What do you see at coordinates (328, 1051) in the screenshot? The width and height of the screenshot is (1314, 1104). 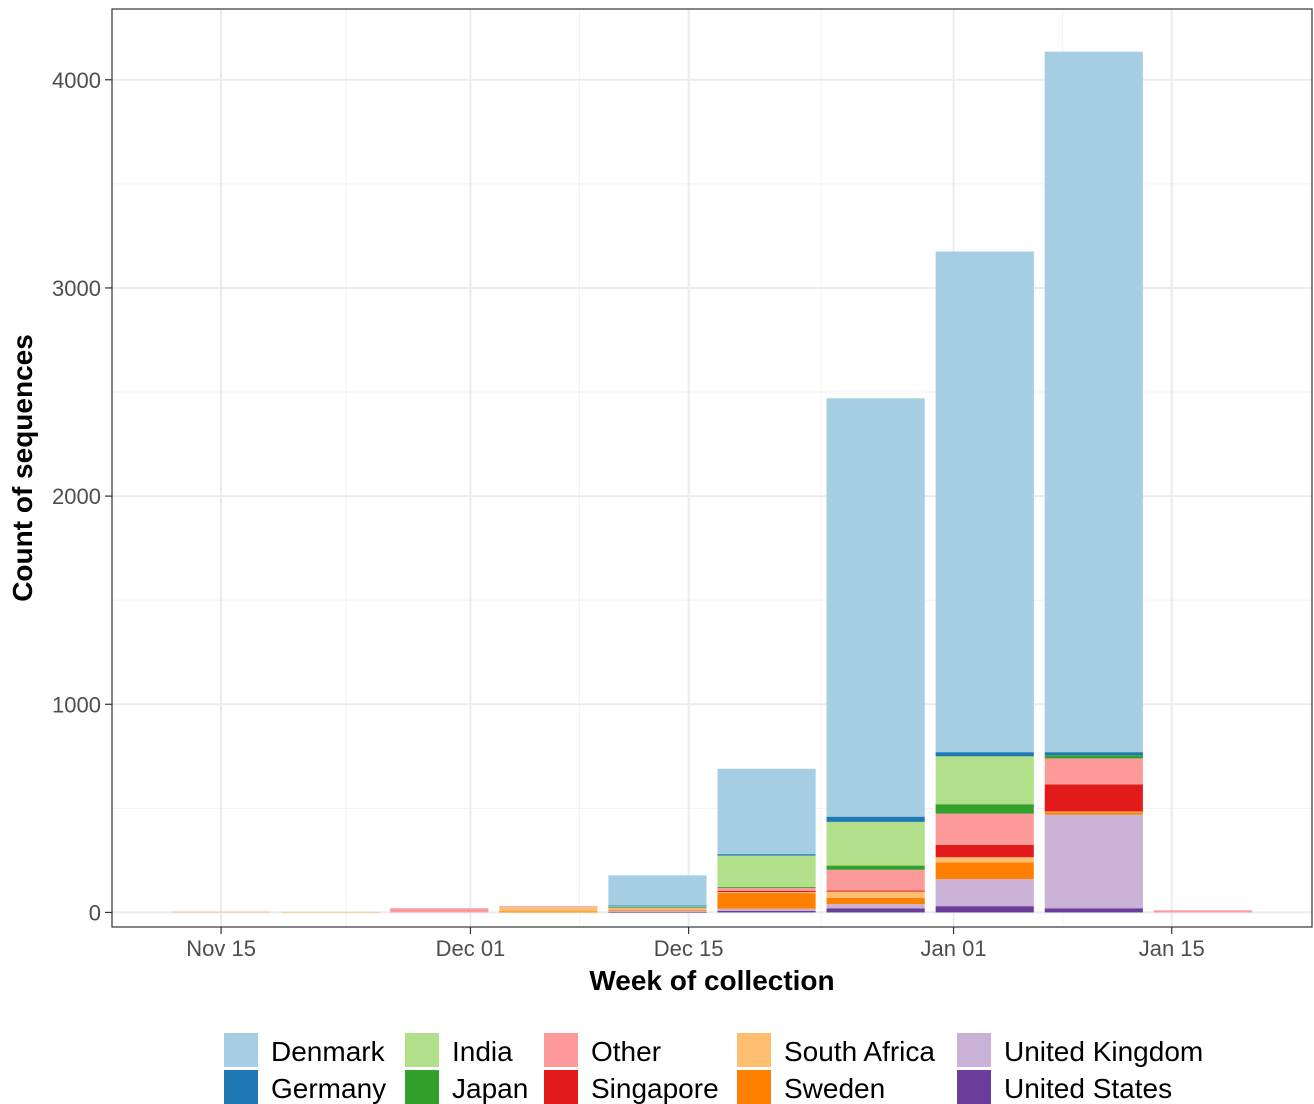 I see `legend-label: Denmark` at bounding box center [328, 1051].